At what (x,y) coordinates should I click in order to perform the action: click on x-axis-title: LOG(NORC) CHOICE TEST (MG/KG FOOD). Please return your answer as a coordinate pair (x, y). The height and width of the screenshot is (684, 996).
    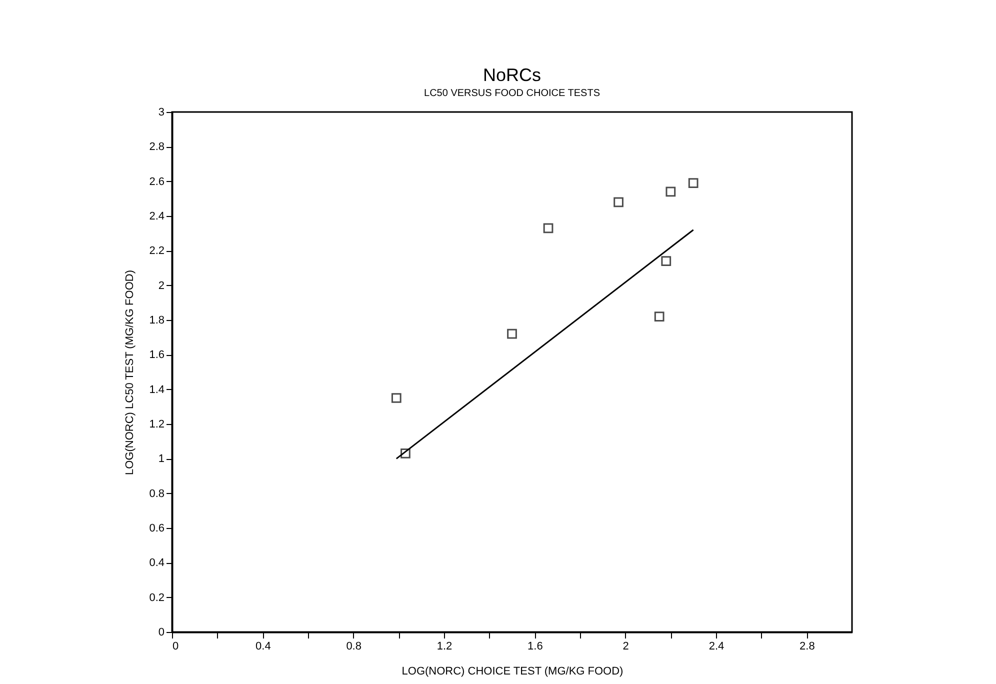
    Looking at the image, I should click on (513, 672).